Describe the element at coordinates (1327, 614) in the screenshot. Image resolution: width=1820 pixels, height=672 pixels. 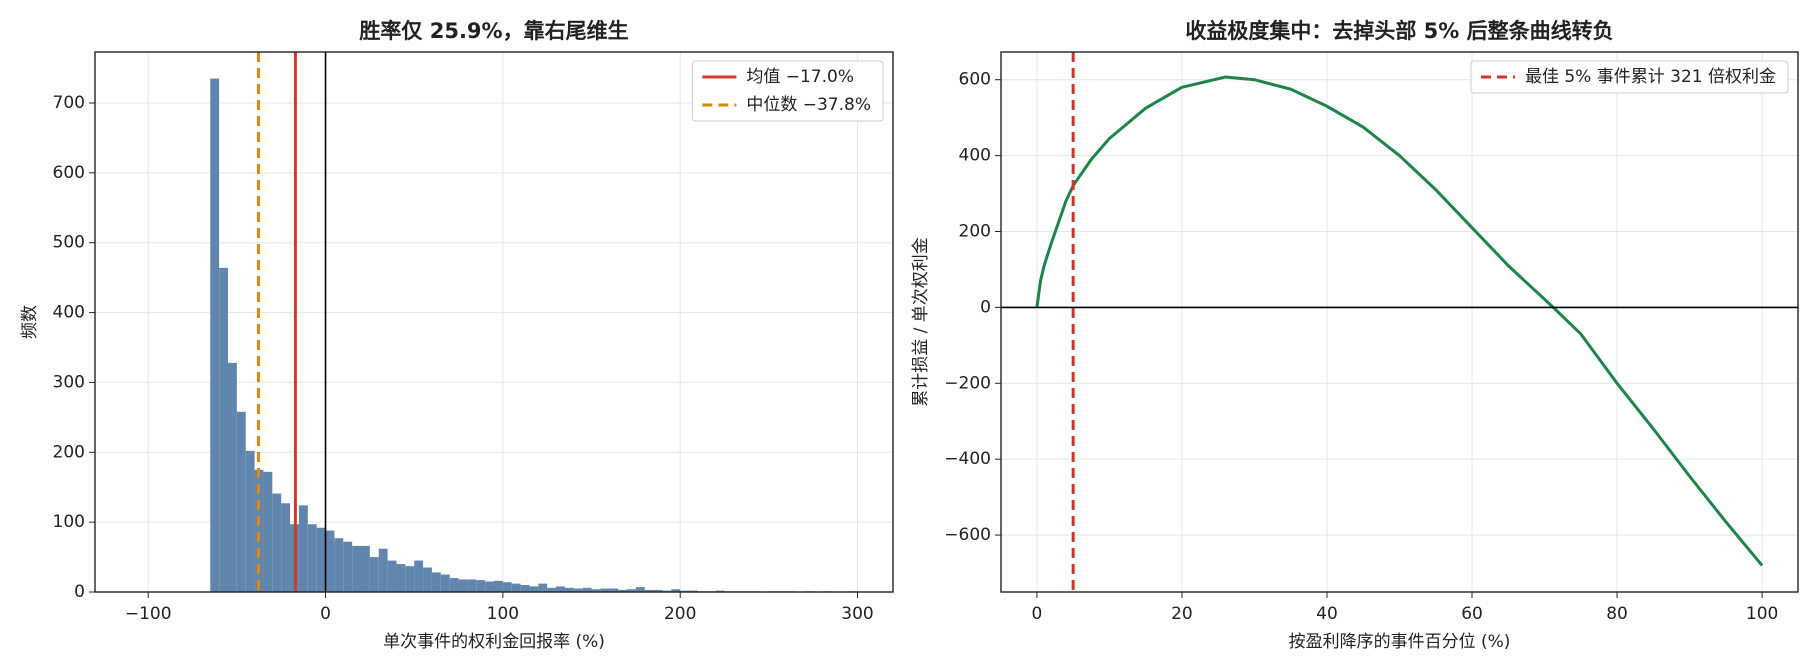
I see `x-tick-label: 40` at that location.